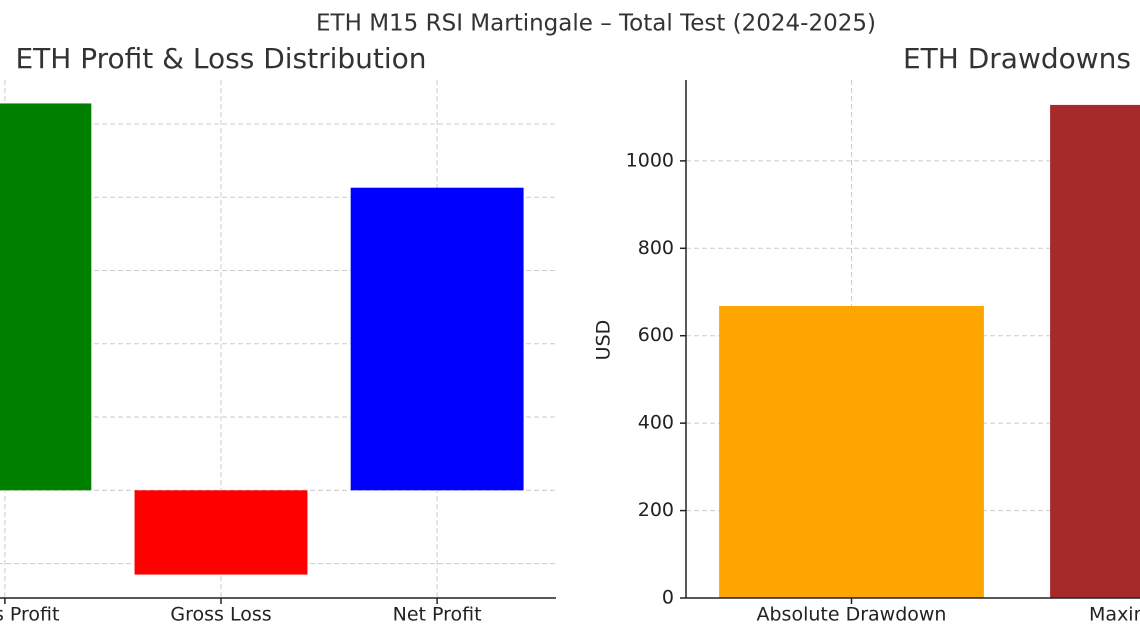 Image resolution: width=1140 pixels, height=640 pixels. I want to click on y-tick-label: 400, so click(656, 423).